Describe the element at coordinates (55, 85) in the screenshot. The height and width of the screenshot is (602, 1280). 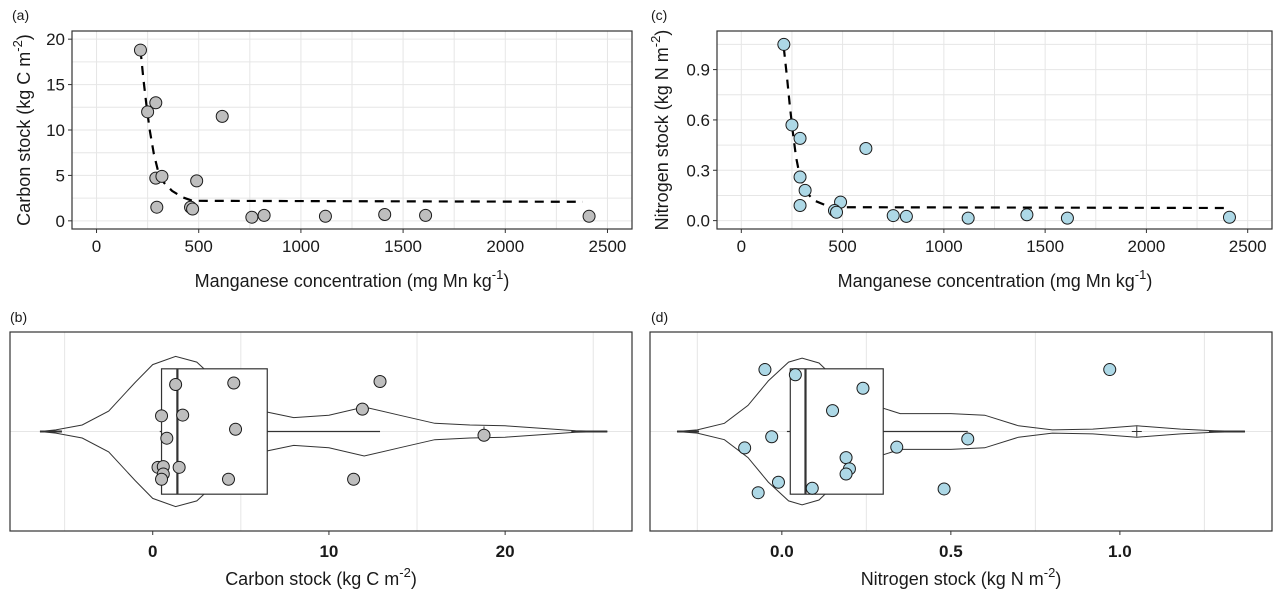
I see `y-tick-label: 15` at that location.